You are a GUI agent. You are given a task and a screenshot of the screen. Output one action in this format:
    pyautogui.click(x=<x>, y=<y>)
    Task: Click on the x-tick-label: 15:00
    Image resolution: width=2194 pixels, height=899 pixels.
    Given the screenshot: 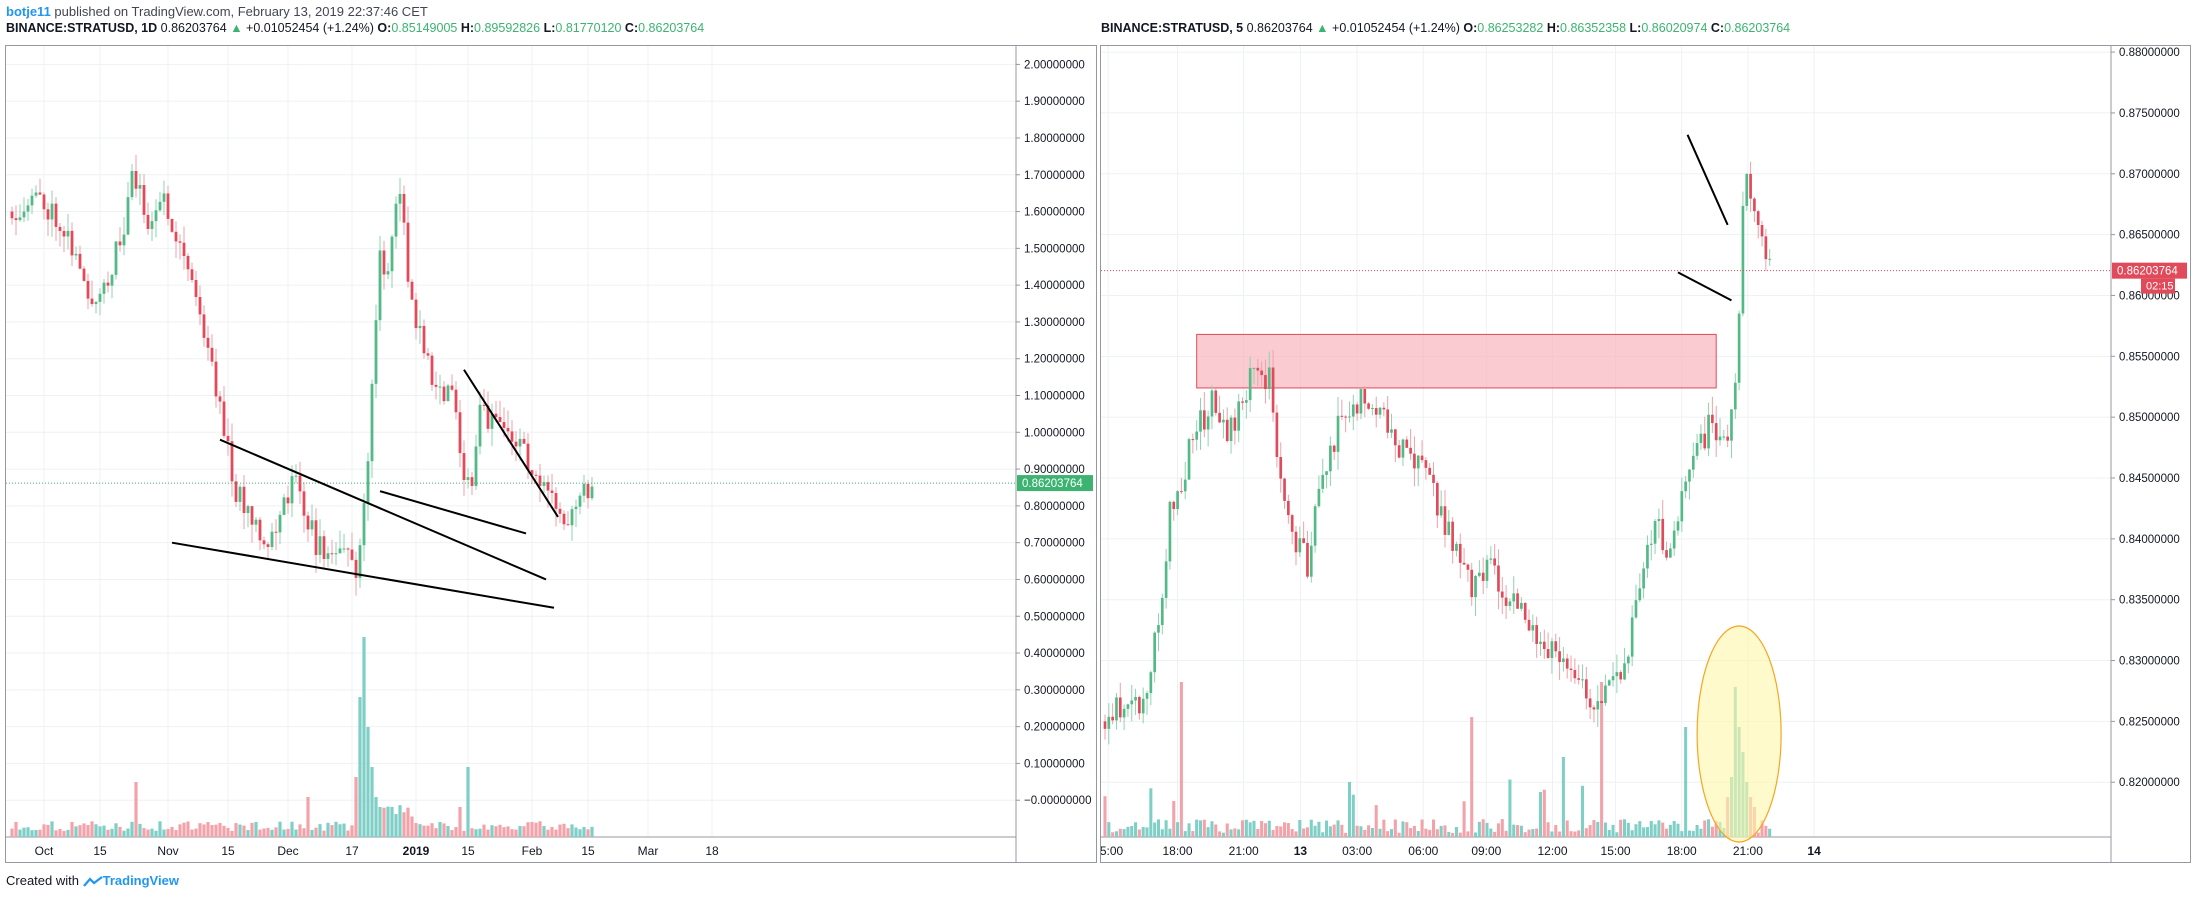 What is the action you would take?
    pyautogui.click(x=1616, y=851)
    